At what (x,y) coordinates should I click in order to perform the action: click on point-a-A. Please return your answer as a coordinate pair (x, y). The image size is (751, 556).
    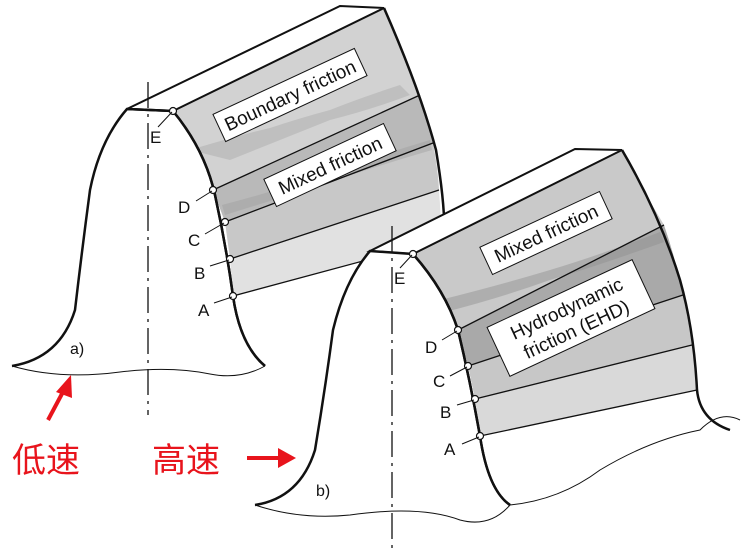
    Looking at the image, I should click on (233, 296).